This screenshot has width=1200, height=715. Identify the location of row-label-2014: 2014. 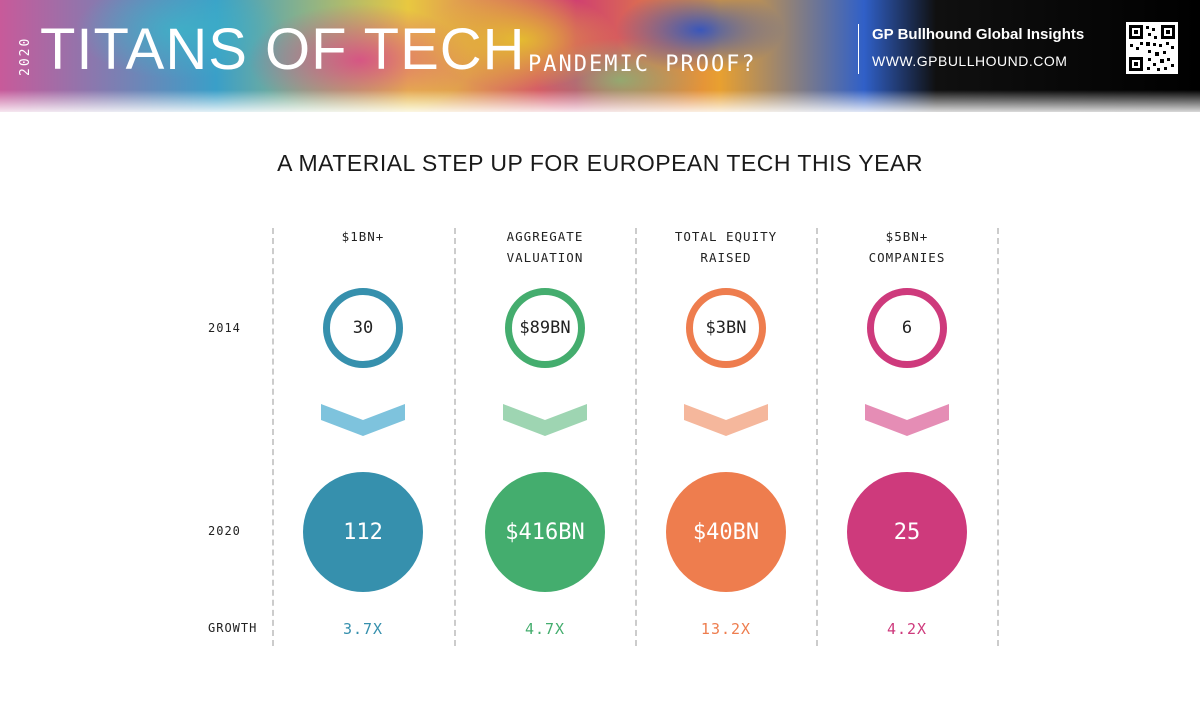
(224, 328).